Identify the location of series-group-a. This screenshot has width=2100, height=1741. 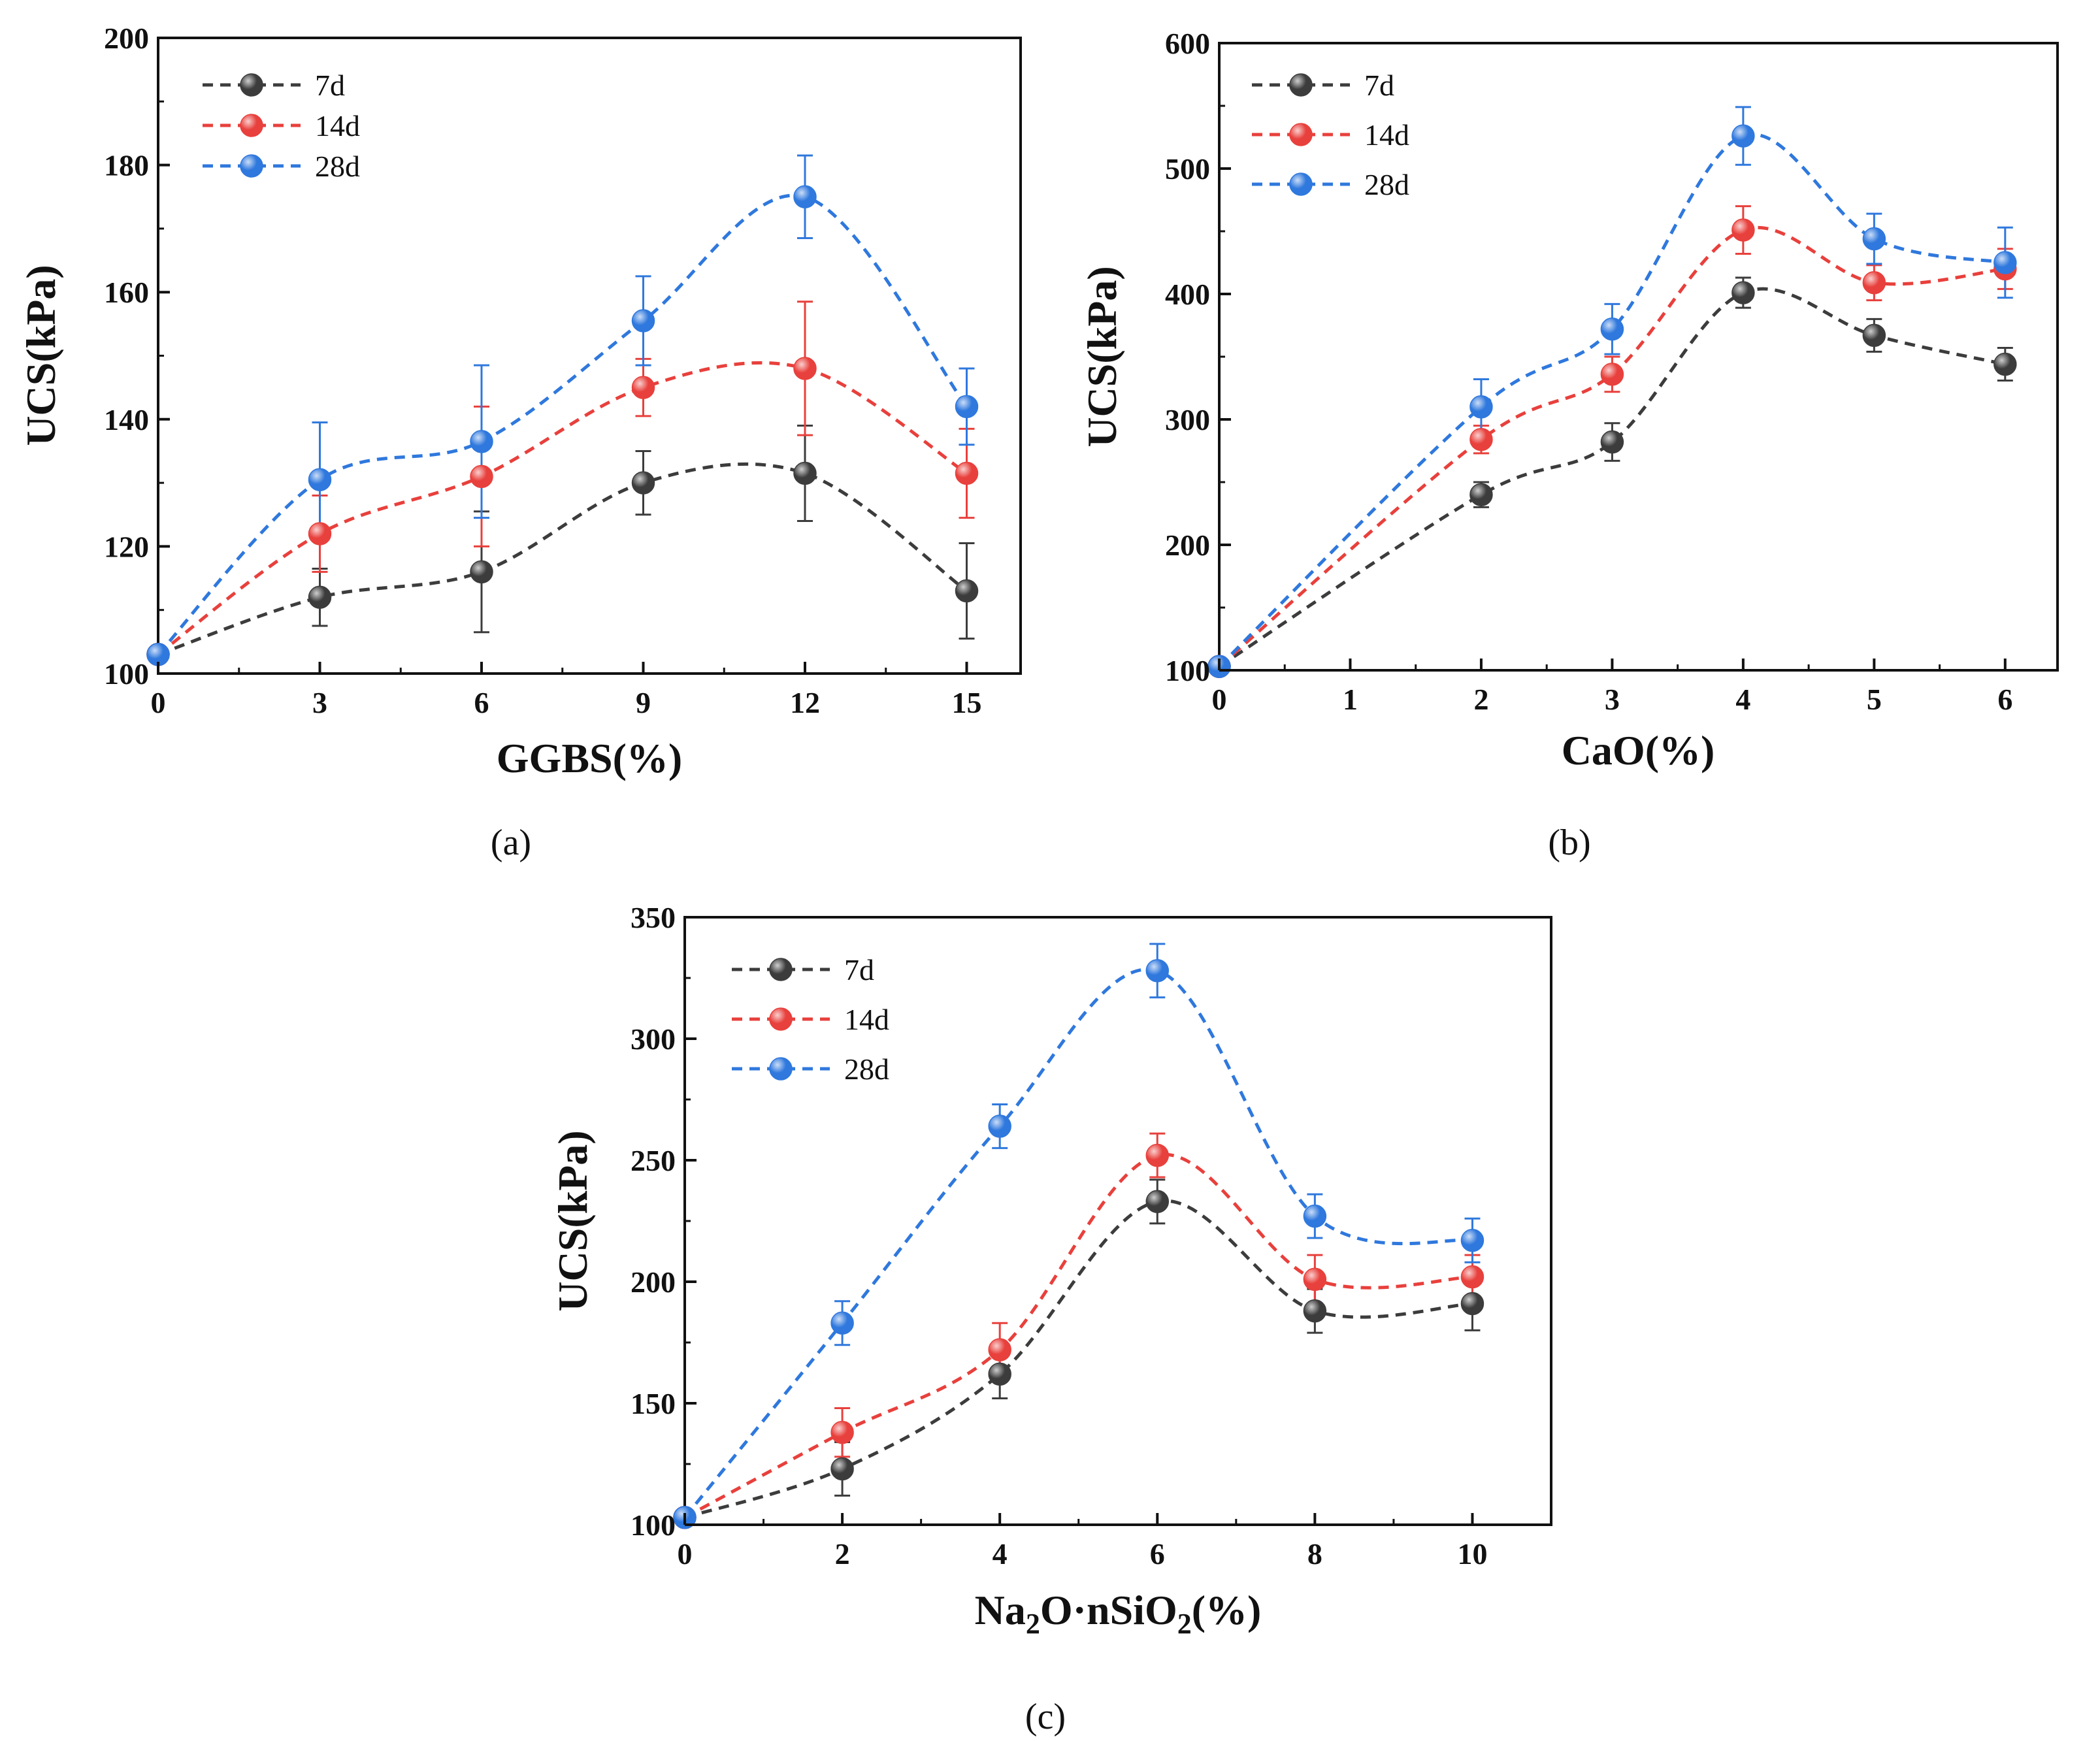
(562, 410).